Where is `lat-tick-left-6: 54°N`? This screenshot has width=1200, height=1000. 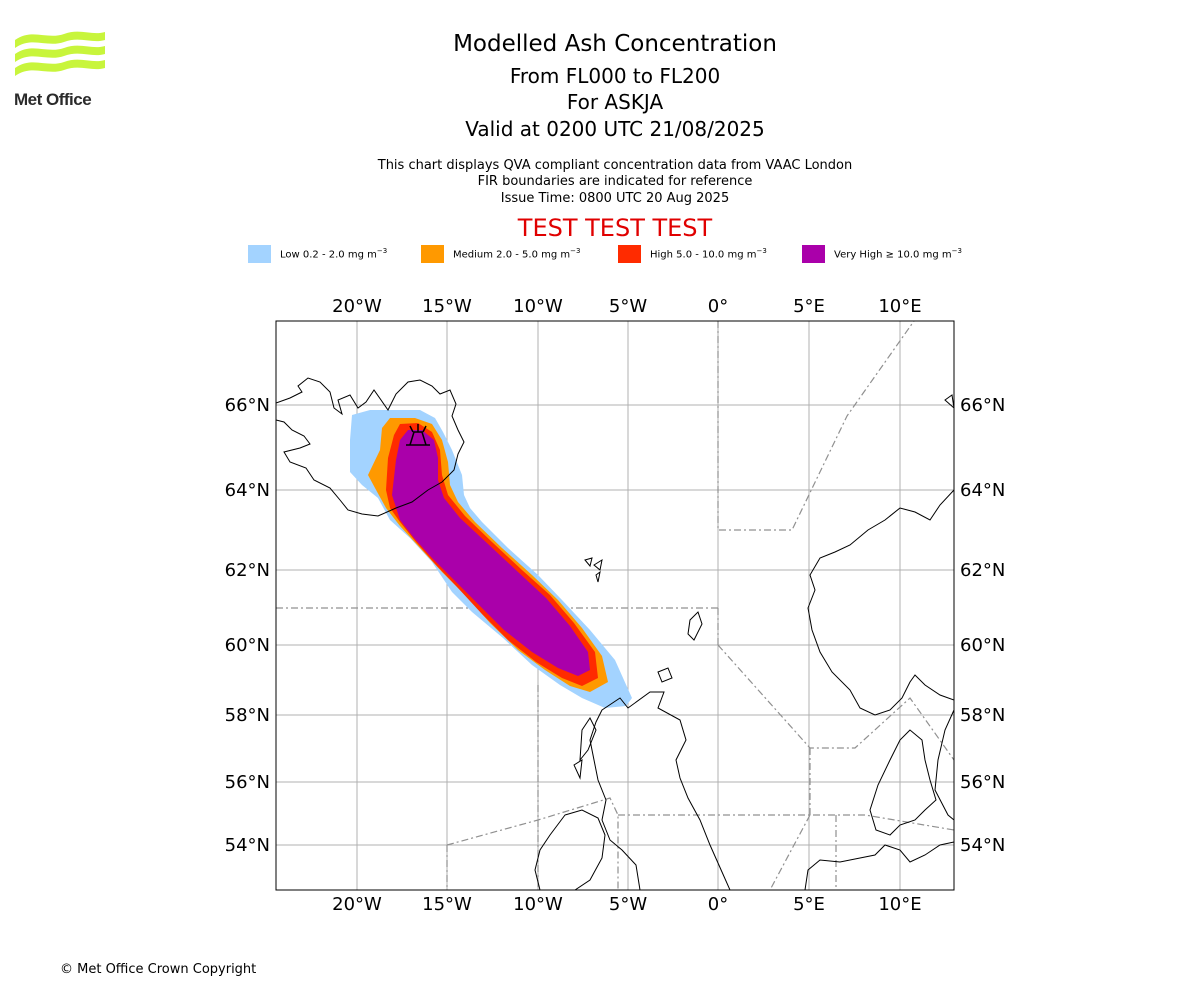 lat-tick-left-6: 54°N is located at coordinates (247, 845).